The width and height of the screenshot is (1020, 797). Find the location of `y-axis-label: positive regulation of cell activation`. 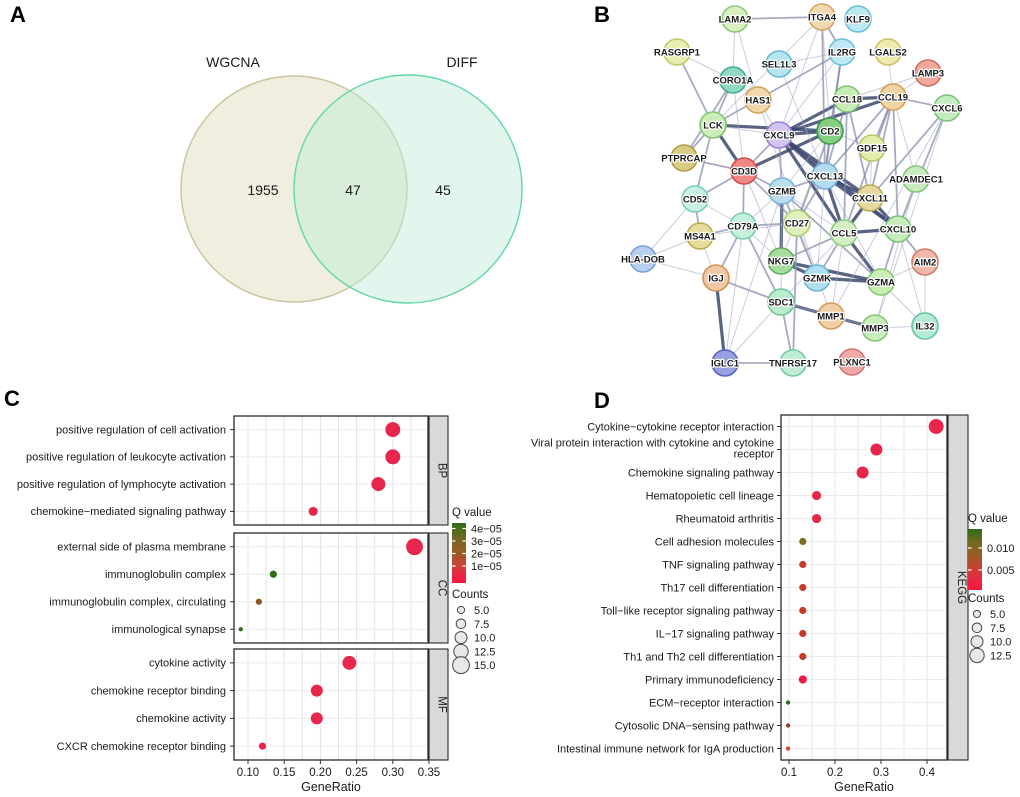

y-axis-label: positive regulation of cell activation is located at coordinates (141, 430).